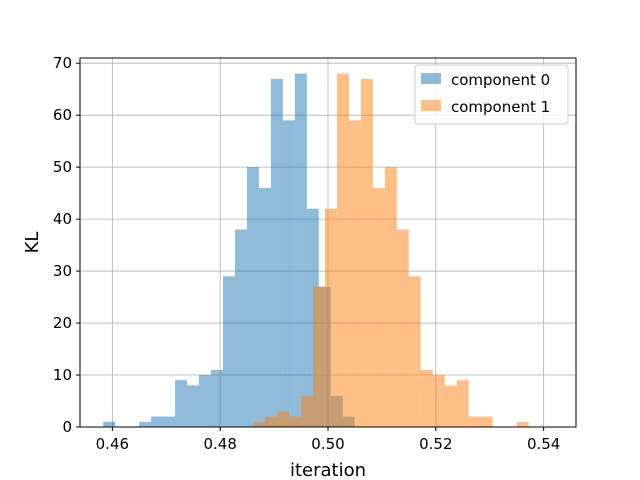  Describe the element at coordinates (62, 167) in the screenshot. I see `y-tick-label-5: 50` at that location.